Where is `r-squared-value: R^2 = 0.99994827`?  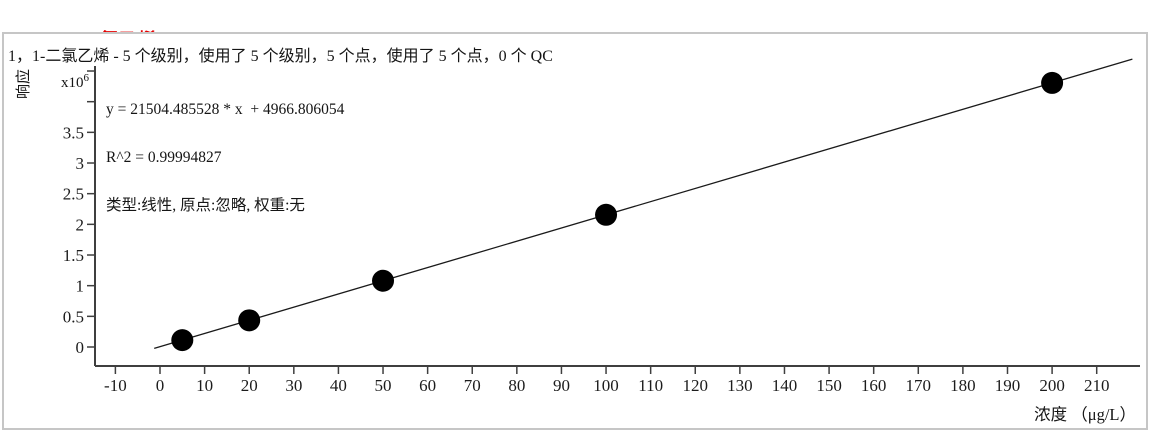 r-squared-value: R^2 = 0.99994827 is located at coordinates (164, 157).